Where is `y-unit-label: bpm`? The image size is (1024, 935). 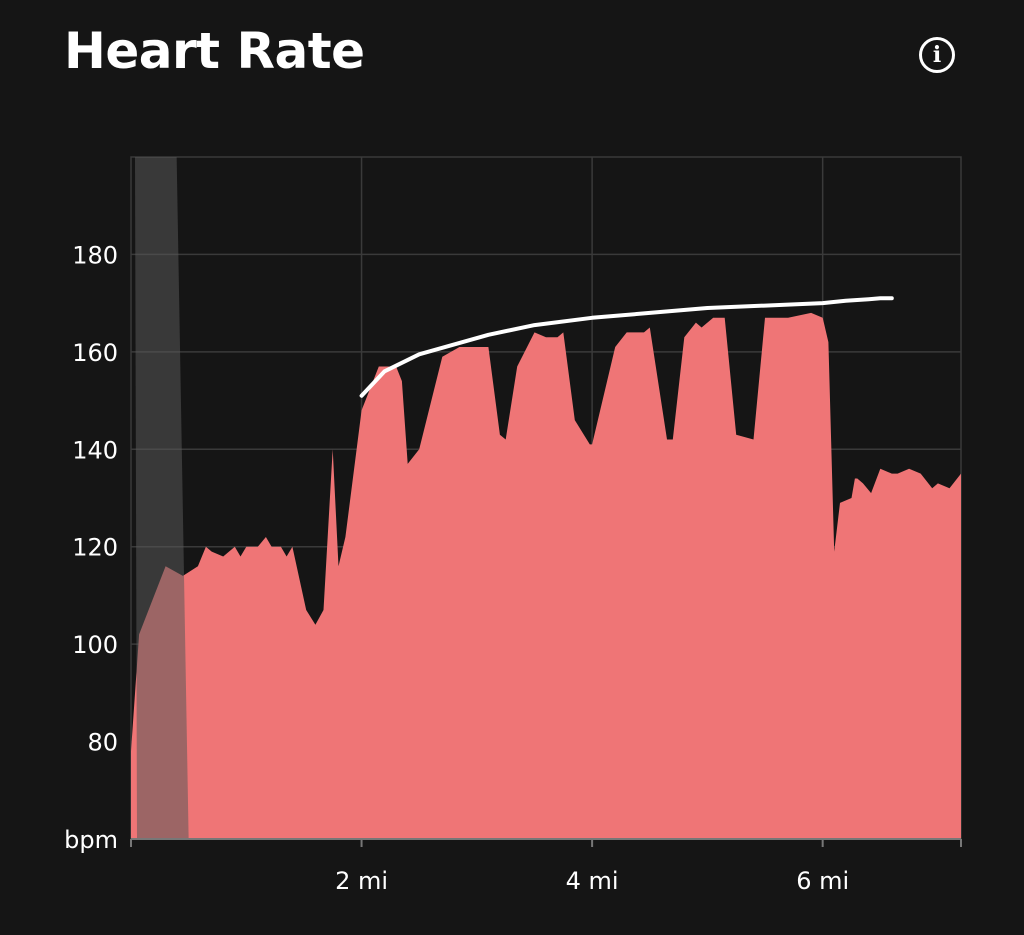
y-unit-label: bpm is located at coordinates (91, 840).